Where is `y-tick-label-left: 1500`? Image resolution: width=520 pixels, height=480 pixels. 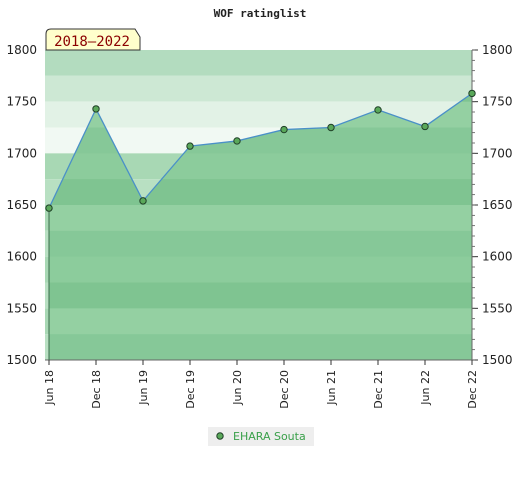
y-tick-label-left: 1500 is located at coordinates (21, 360).